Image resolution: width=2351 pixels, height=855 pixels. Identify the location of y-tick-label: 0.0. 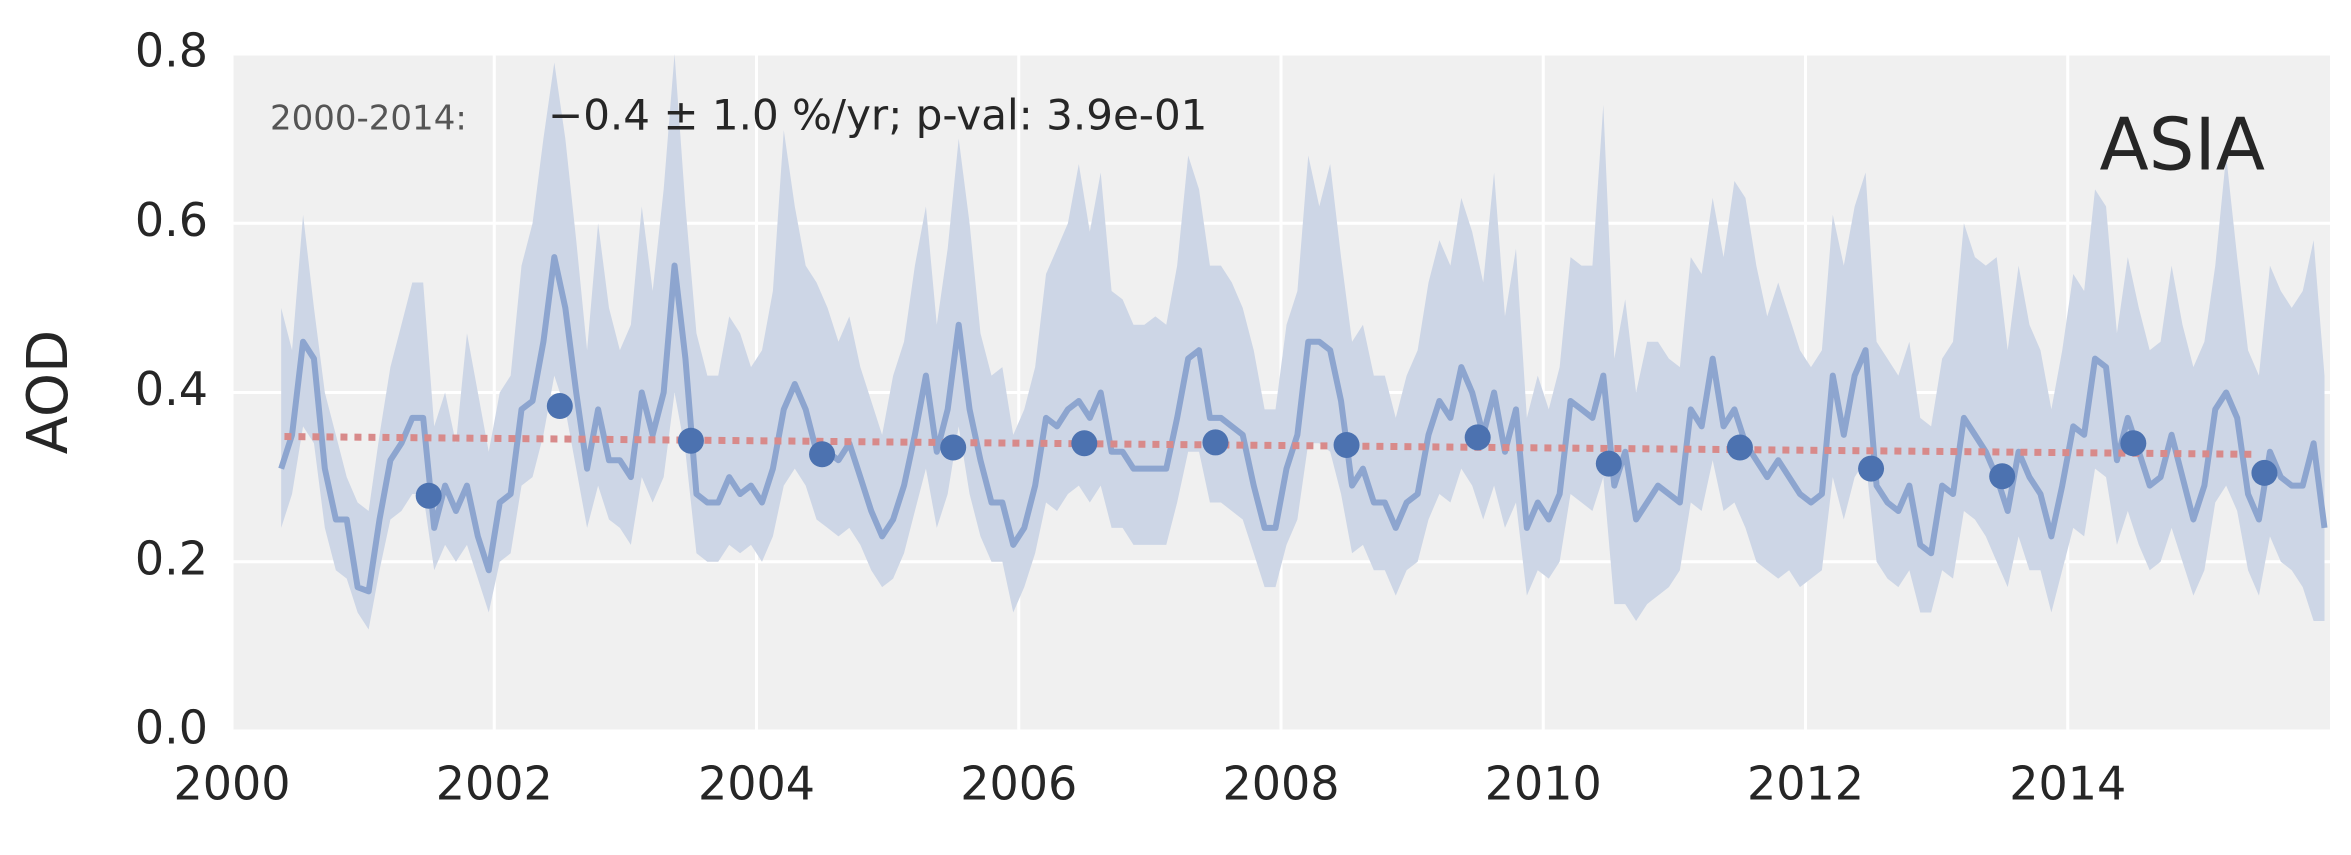
(171, 728).